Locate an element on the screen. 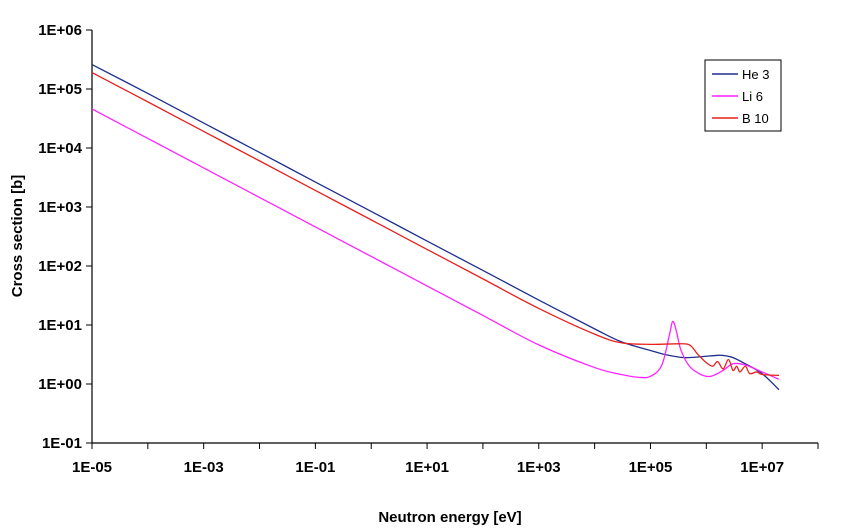  x-tick-label: 1E+03 is located at coordinates (539, 467).